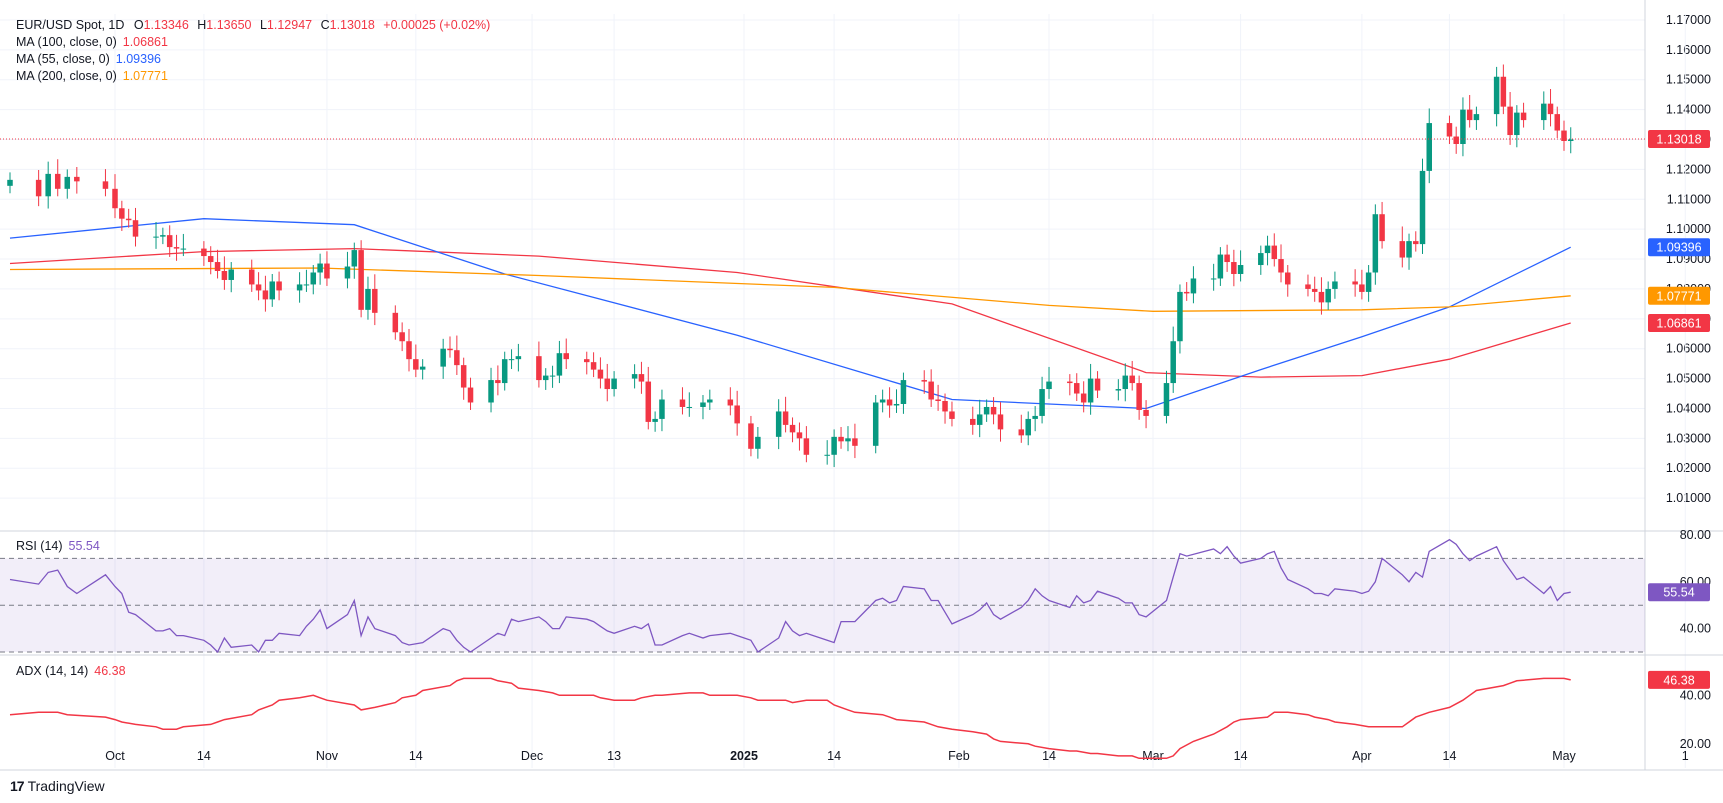 This screenshot has height=803, width=1723. What do you see at coordinates (1688, 498) in the screenshot?
I see `price-axis-tick-label: 1.01000` at bounding box center [1688, 498].